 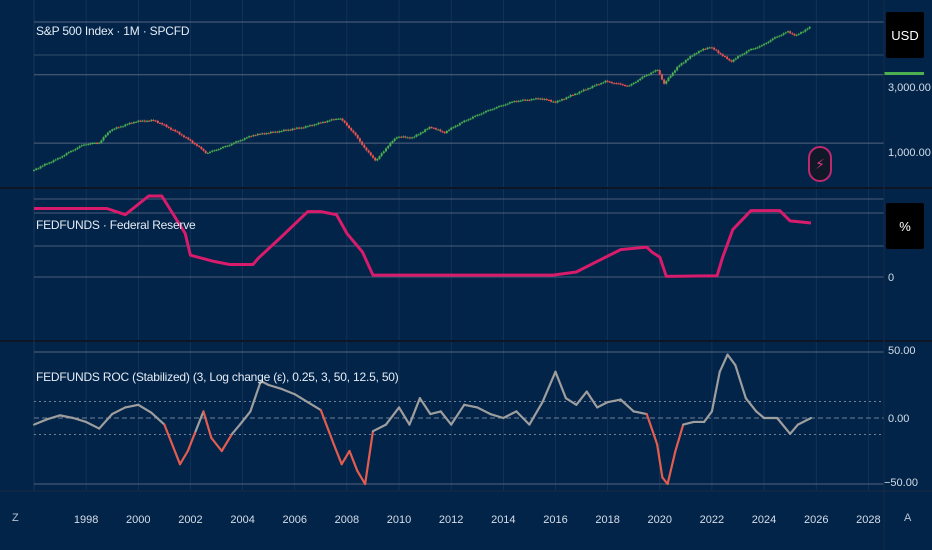 I want to click on lightning-icon: ⚡, so click(x=820, y=164).